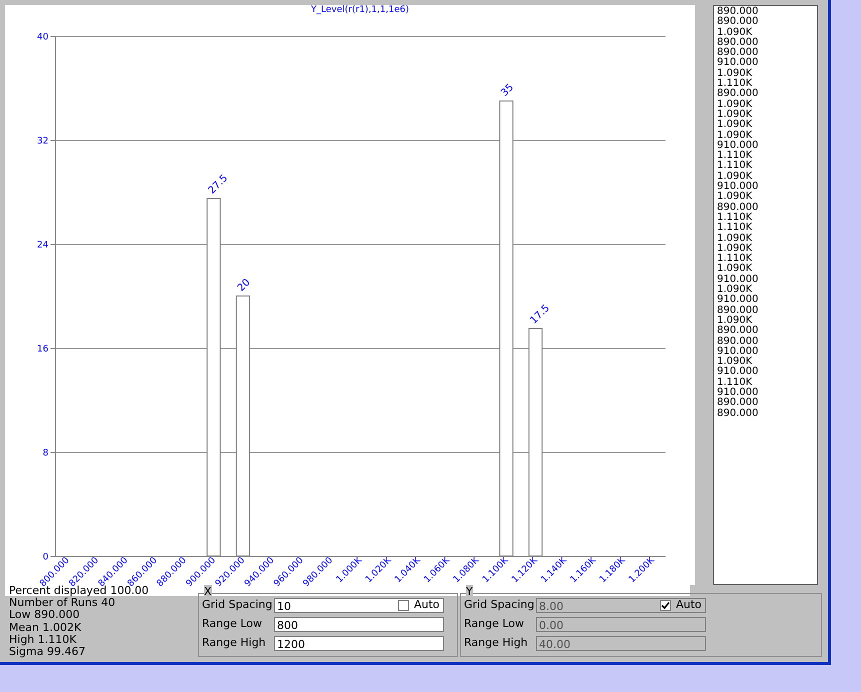  Describe the element at coordinates (47, 651) in the screenshot. I see `text: Sigma 99.467` at that location.